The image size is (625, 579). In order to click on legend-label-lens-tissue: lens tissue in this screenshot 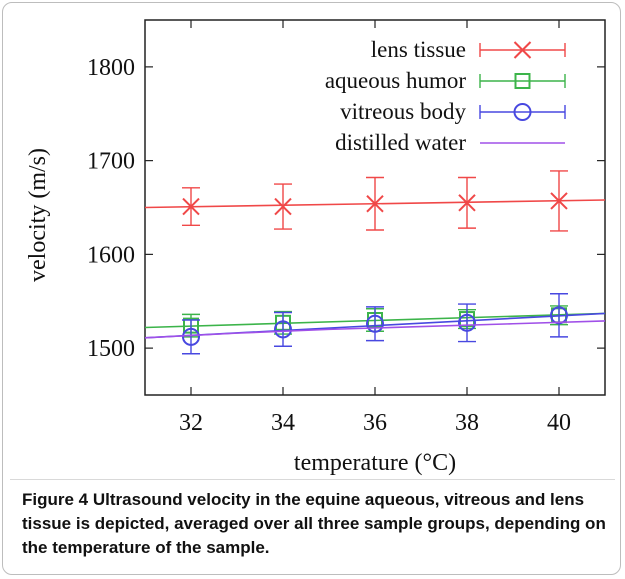, I will do `click(418, 49)`.